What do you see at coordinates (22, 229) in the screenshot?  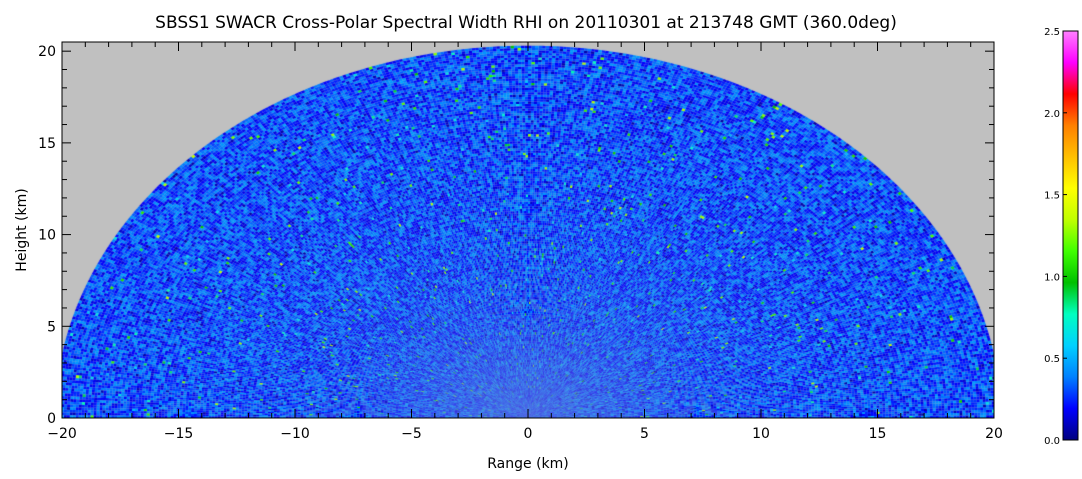 I see `y-axis-label: Height (km)` at bounding box center [22, 229].